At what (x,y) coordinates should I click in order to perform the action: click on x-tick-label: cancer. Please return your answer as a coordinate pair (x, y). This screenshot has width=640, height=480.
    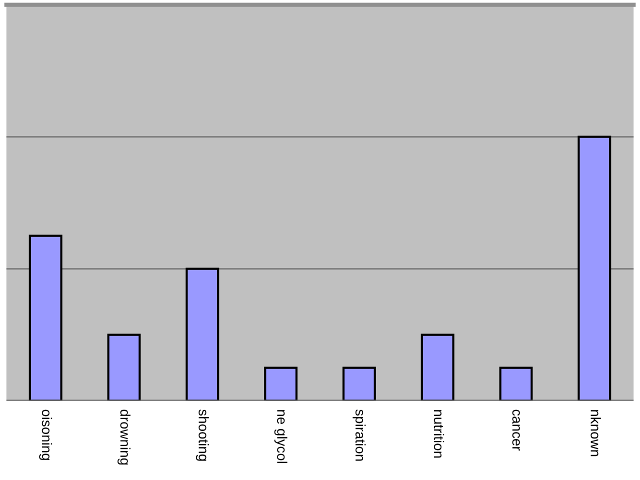
    Looking at the image, I should click on (516, 430).